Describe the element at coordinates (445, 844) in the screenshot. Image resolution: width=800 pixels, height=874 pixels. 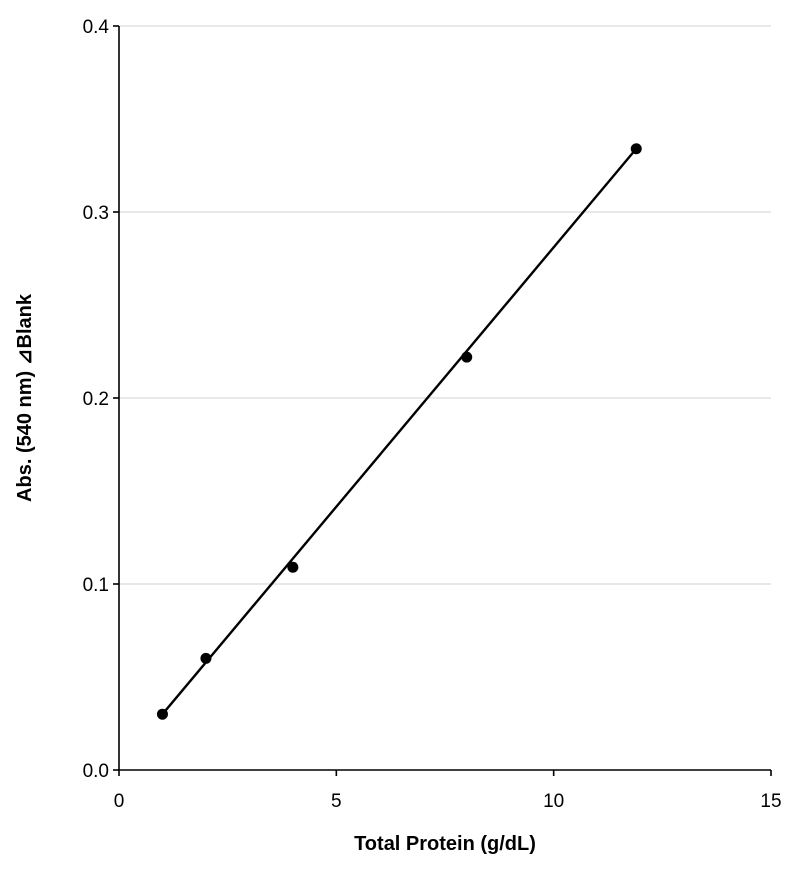
I see `x-axis-title: Total Protein (g/dL)` at that location.